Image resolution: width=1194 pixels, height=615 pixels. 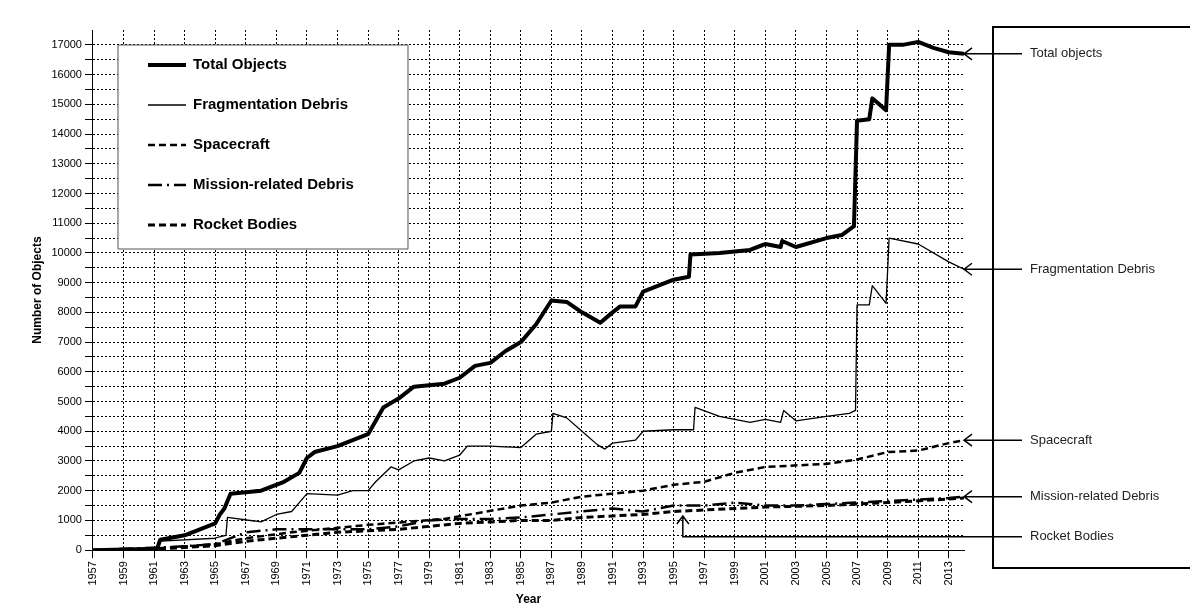 I want to click on x-tick-label: 1999, so click(x=733, y=573).